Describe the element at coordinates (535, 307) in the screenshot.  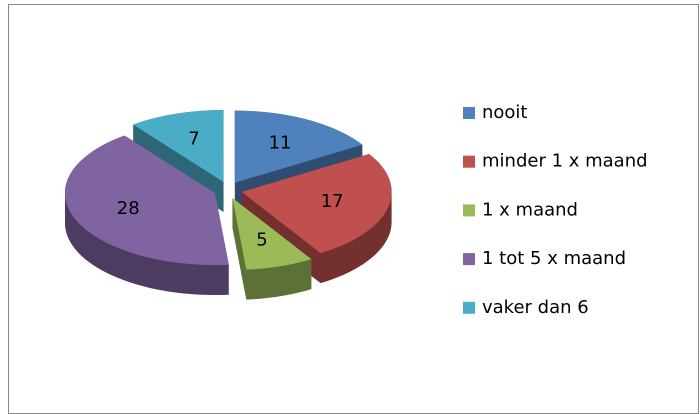
I see `legend-label: vaker dan 6` at that location.